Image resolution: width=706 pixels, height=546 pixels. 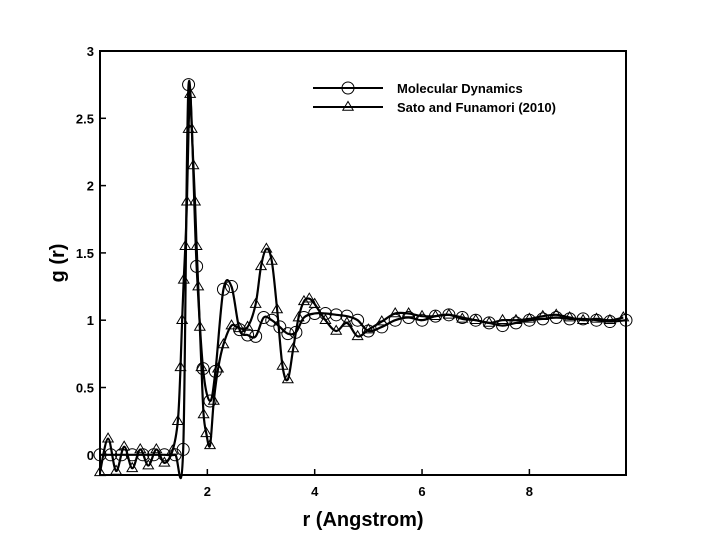 What do you see at coordinates (90, 186) in the screenshot?
I see `y-tick-label-2: 2` at bounding box center [90, 186].